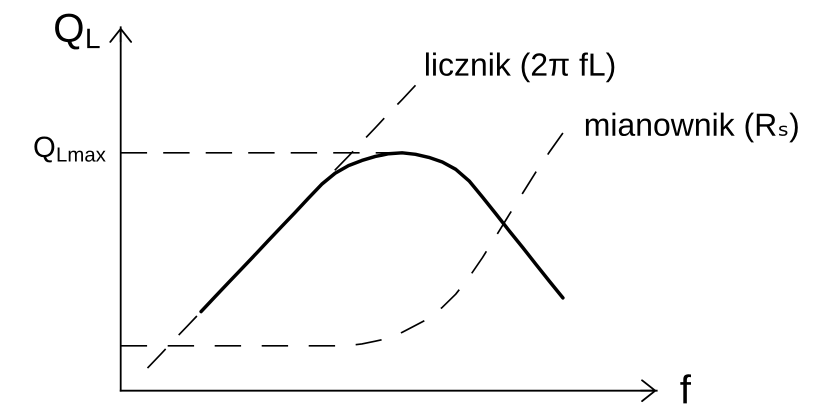 The image size is (815, 407). I want to click on series-label: licznik (2π fL), so click(520, 67).